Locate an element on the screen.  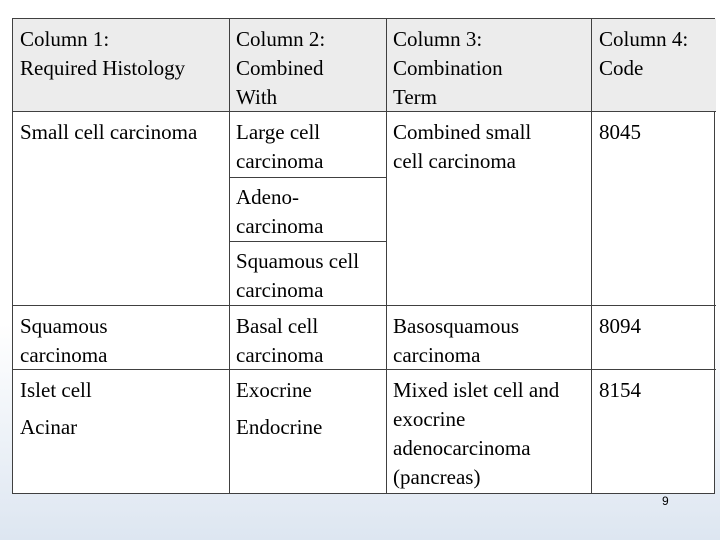
combined-with-cell: Large cell carcinoma is located at coordinates (280, 146).